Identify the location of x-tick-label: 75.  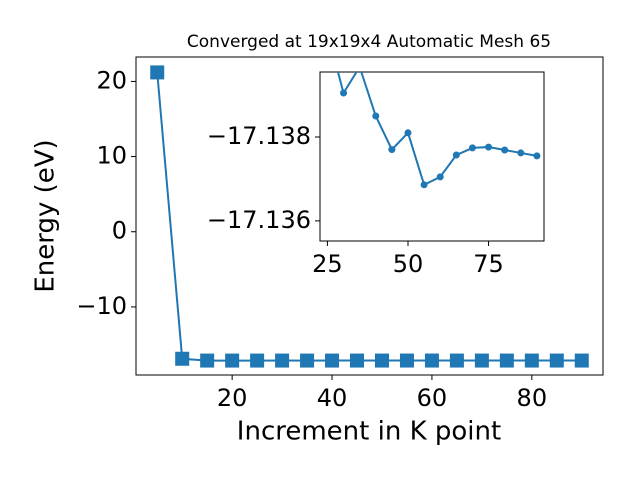
(488, 264).